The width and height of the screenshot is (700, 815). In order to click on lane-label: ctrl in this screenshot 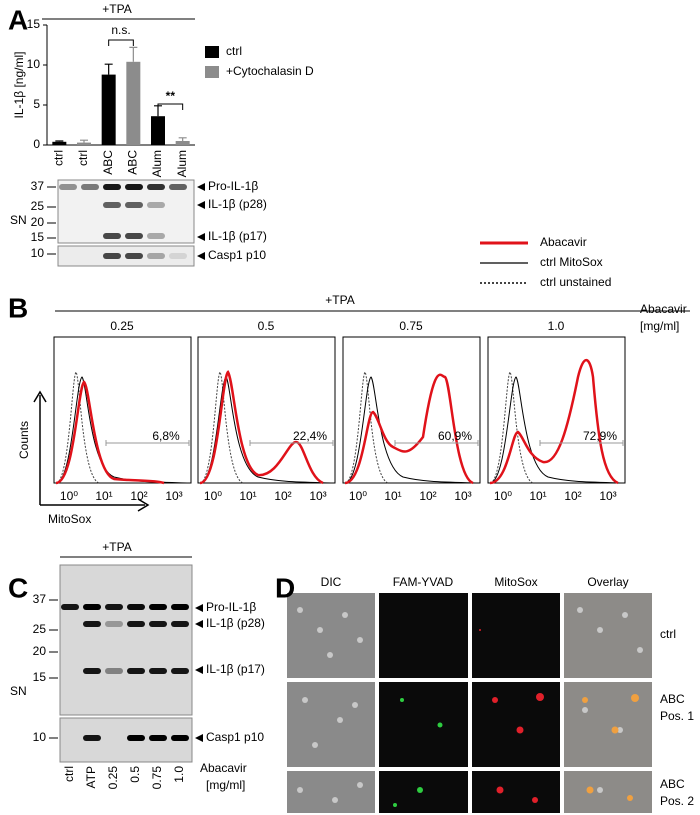, I will do `click(69, 774)`.